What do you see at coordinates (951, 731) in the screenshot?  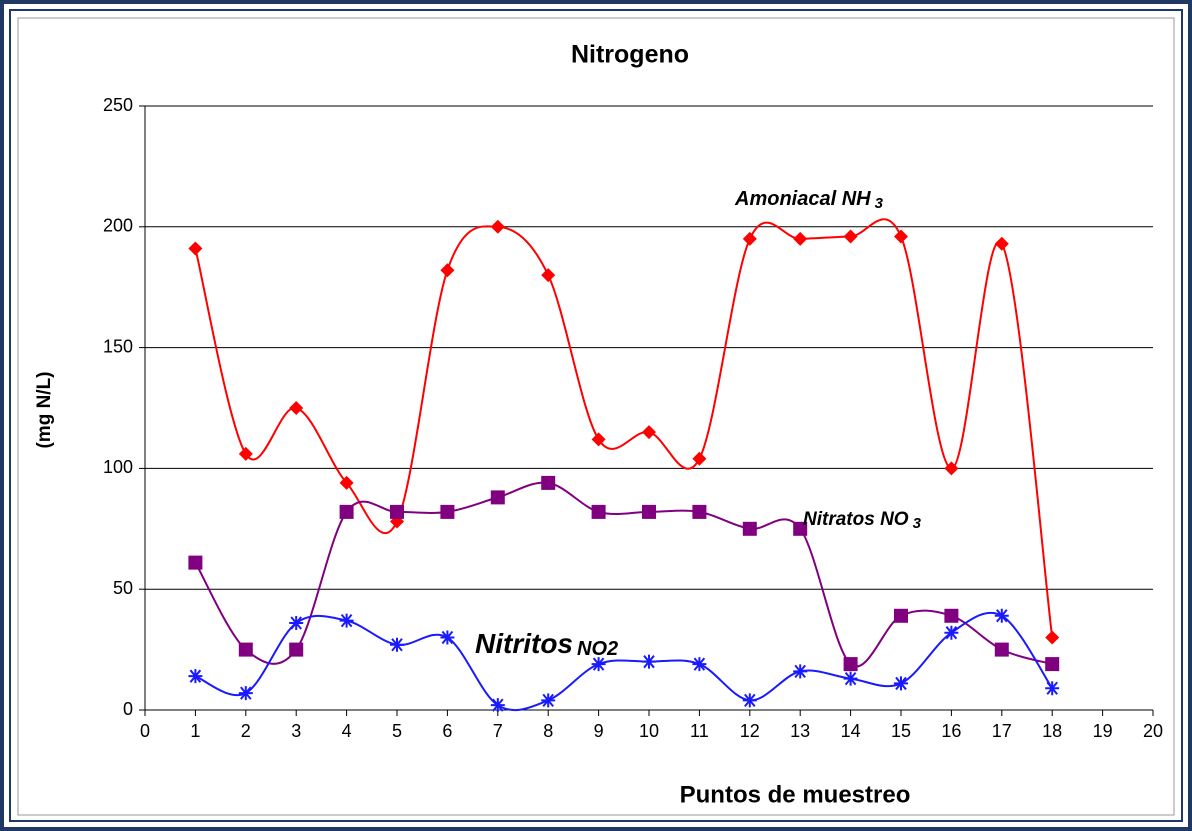 I see `x-tick-label: 16` at bounding box center [951, 731].